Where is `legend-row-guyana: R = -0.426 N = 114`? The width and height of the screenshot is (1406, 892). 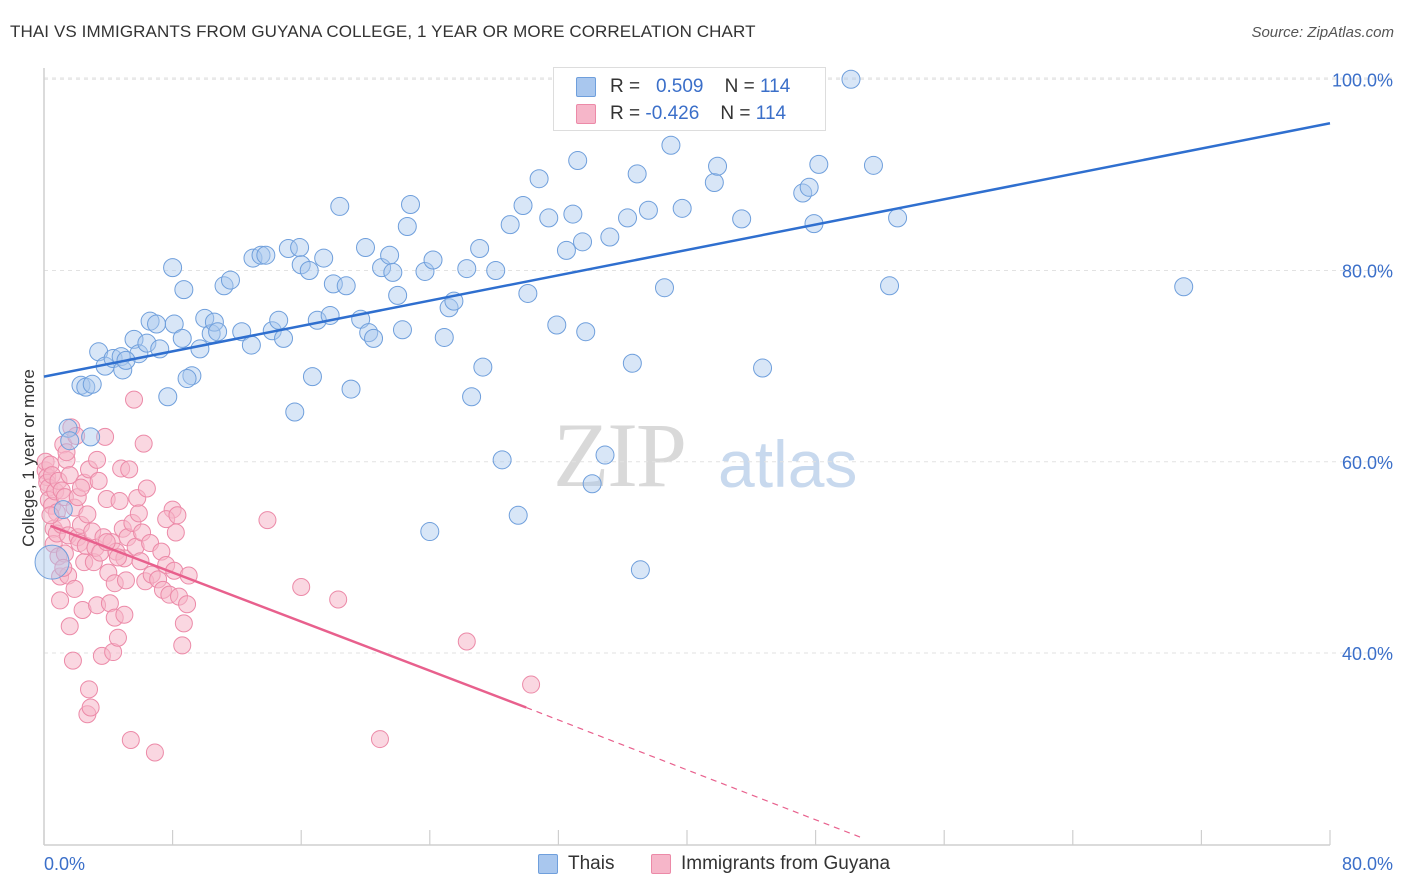
legend-row-guyana: R = -0.426 N = 114 is located at coordinates (681, 114).